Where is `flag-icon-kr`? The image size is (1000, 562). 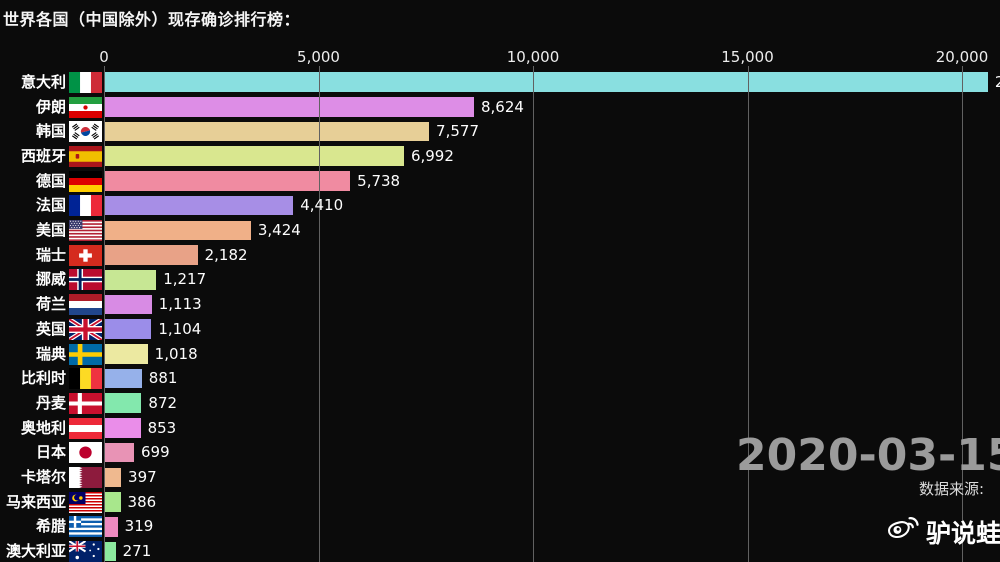 flag-icon-kr is located at coordinates (85, 132).